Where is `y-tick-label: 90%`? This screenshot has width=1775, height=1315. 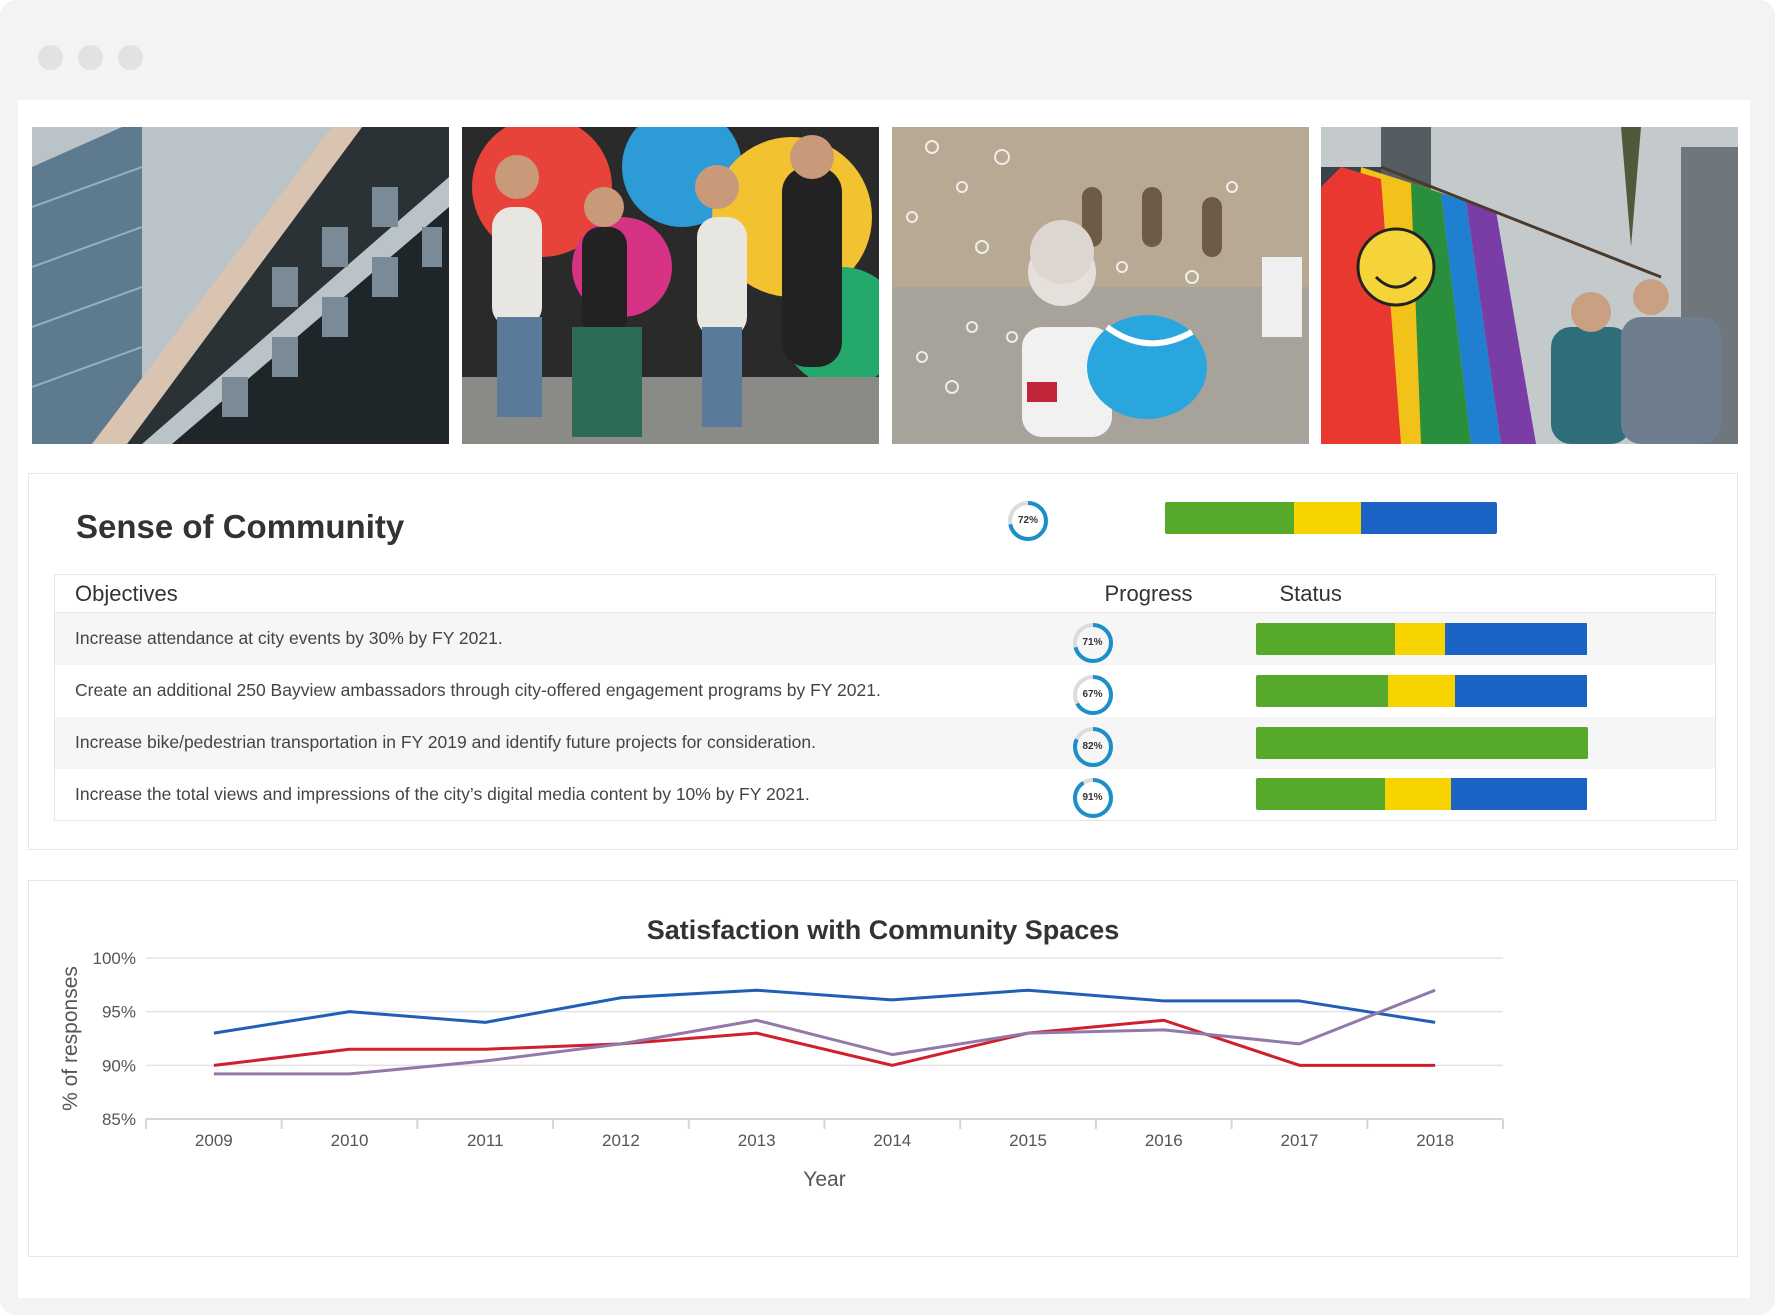
y-tick-label: 90% is located at coordinates (119, 1065).